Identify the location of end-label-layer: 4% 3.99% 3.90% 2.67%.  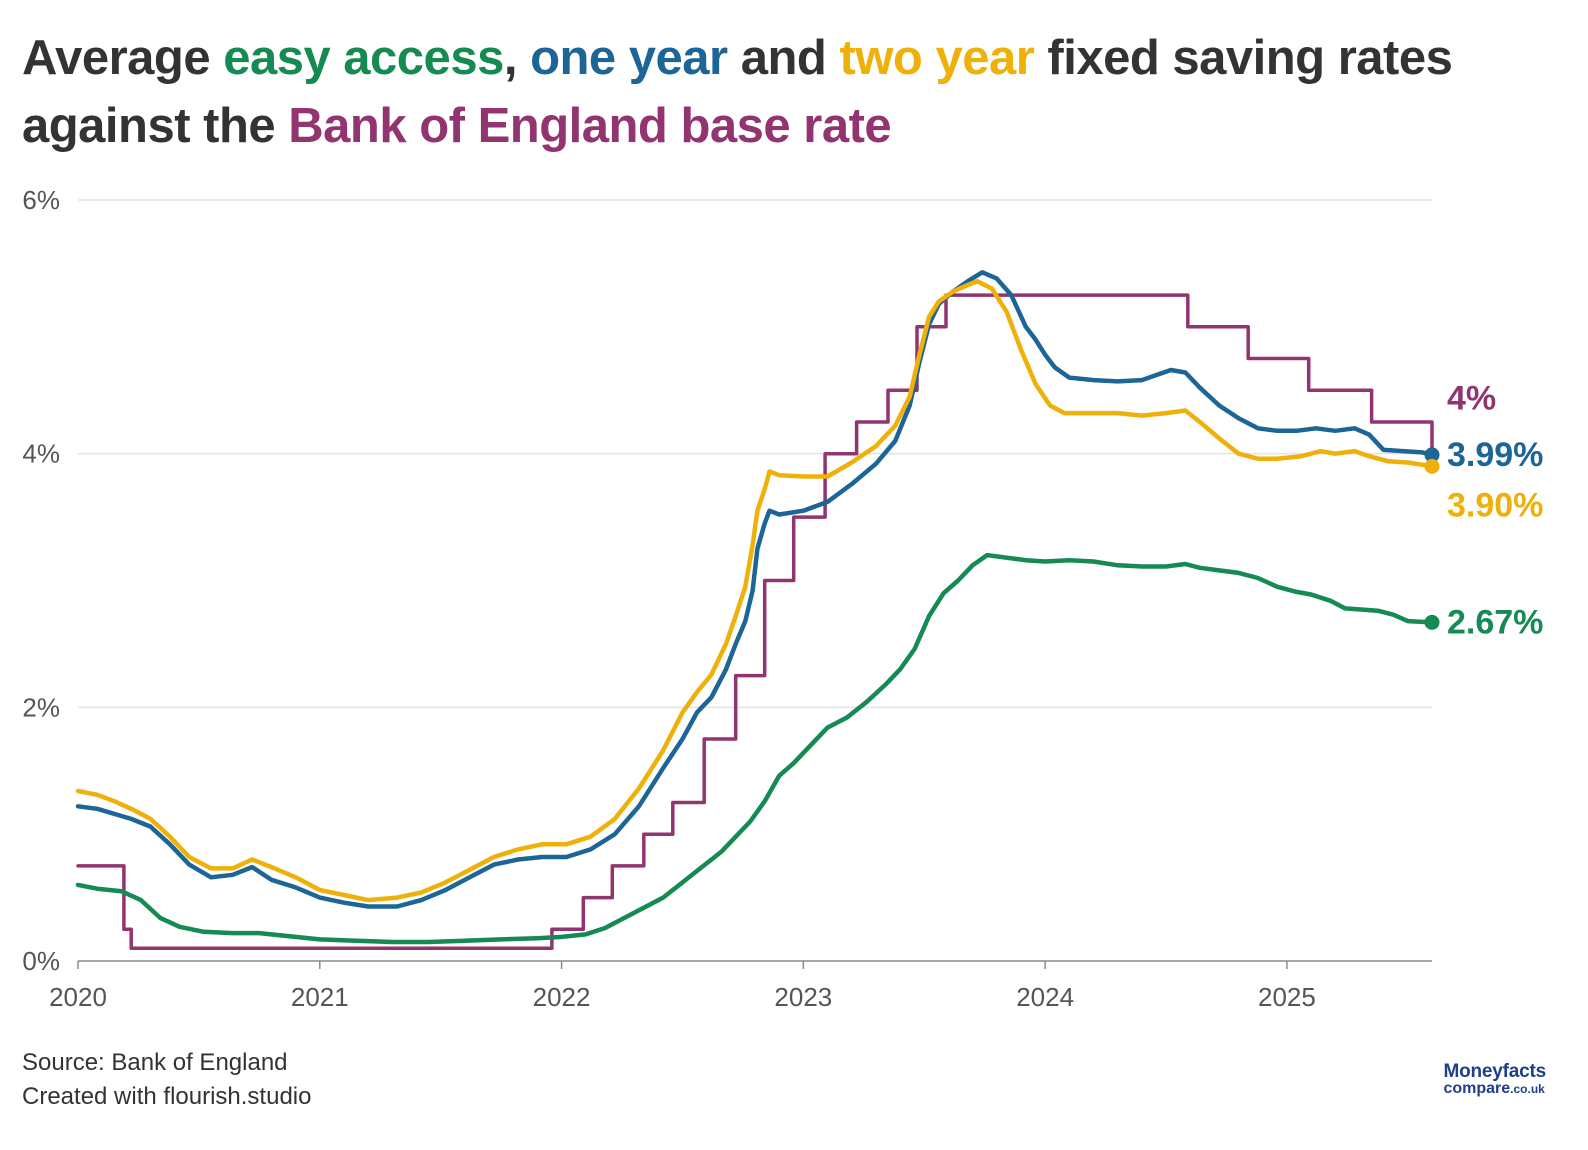
(1495, 511).